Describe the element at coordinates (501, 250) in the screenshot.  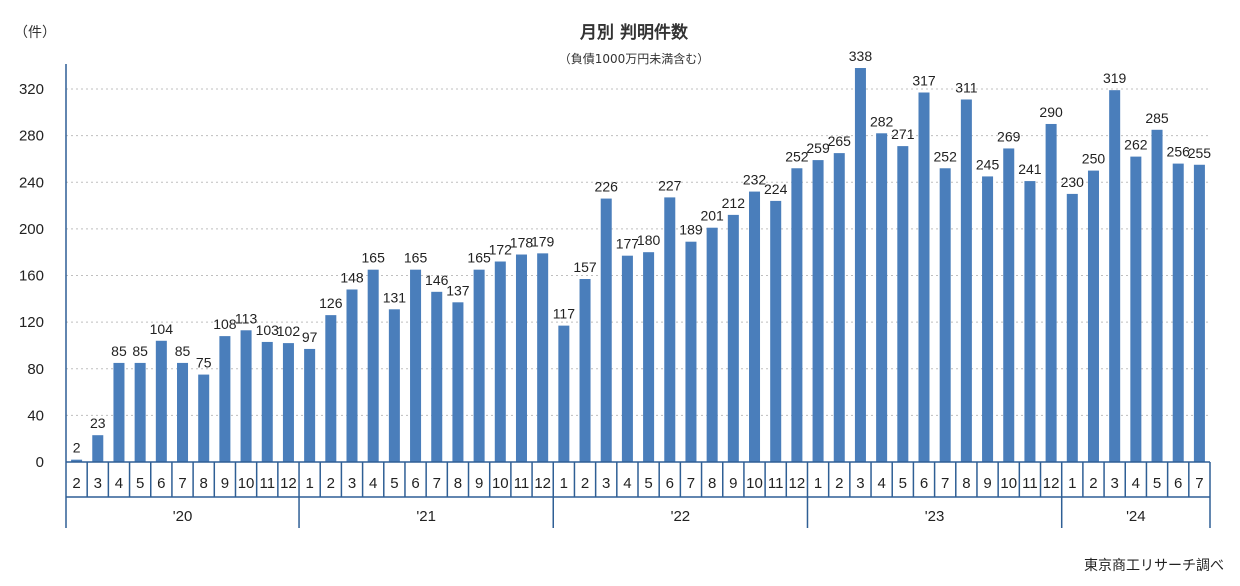
I see `data-label: 172` at that location.